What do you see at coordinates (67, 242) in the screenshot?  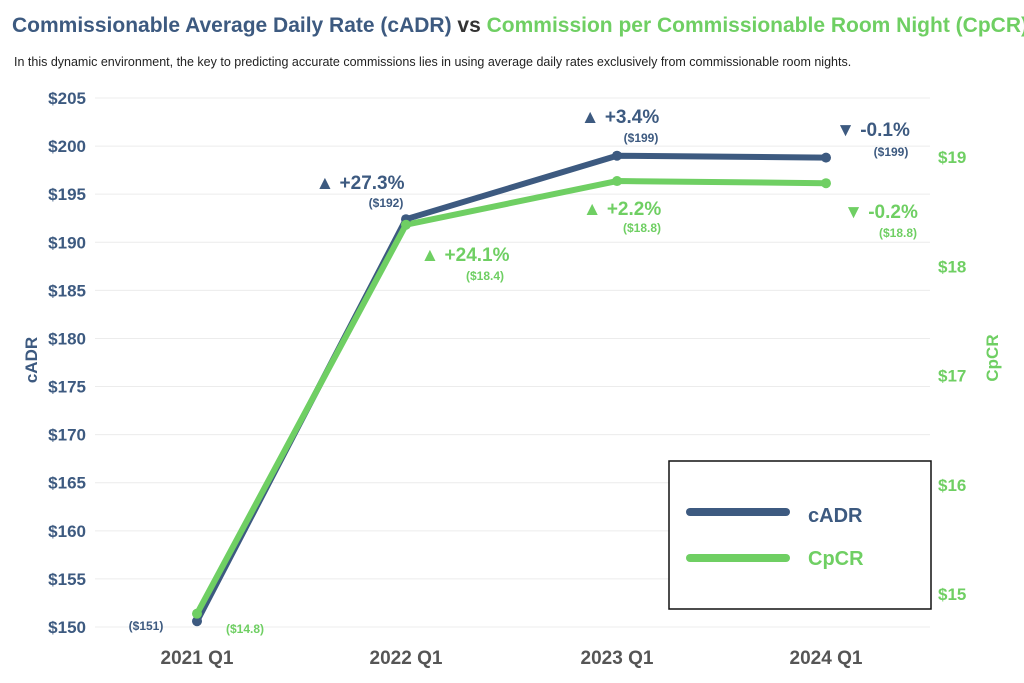 I see `y-left-tick-label: $190` at bounding box center [67, 242].